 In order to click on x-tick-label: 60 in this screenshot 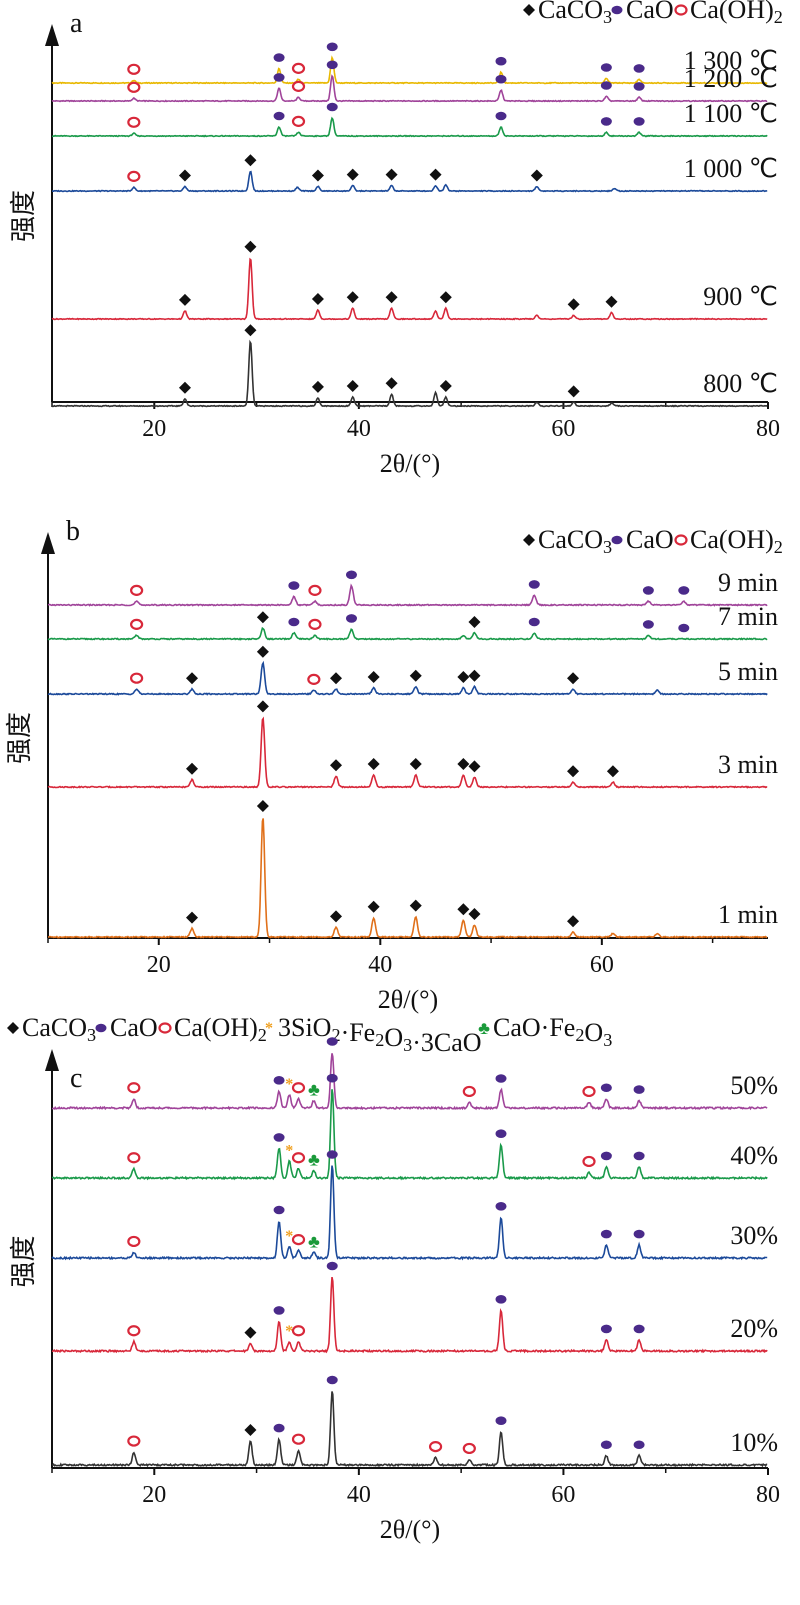, I will do `click(563, 1495)`.